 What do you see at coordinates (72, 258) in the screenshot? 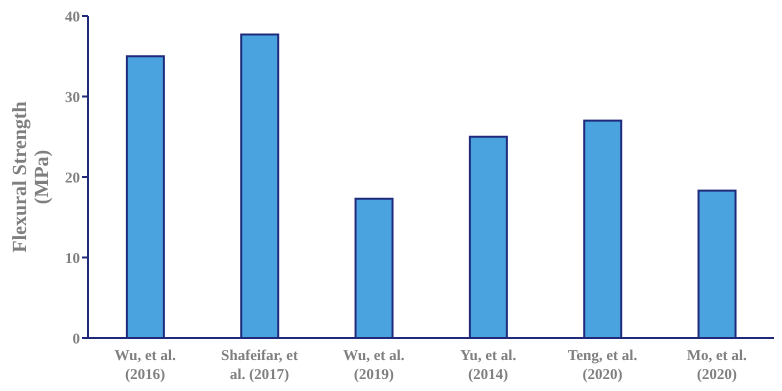
I see `y-tick-label: 10` at bounding box center [72, 258].